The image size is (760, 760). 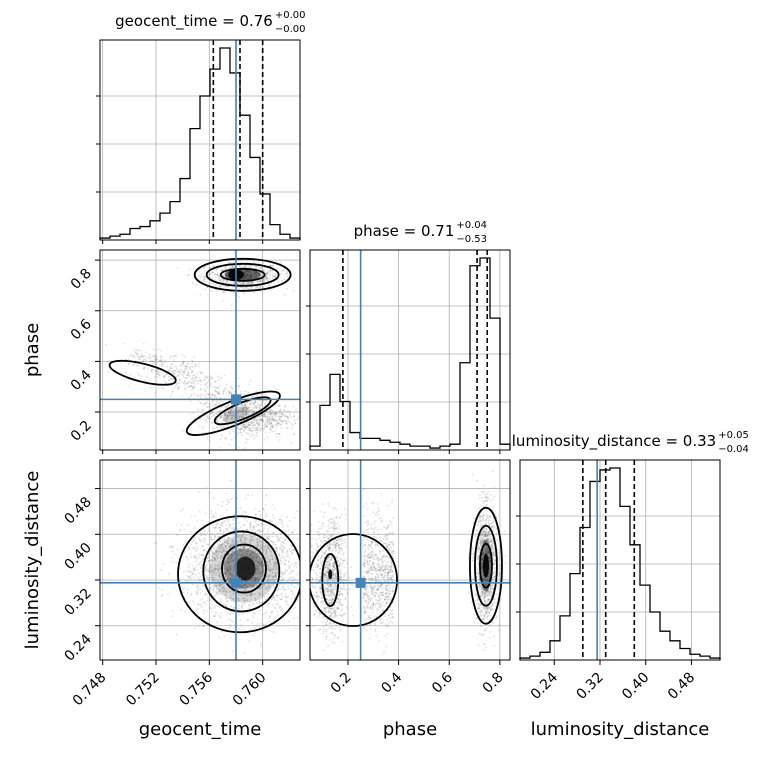 I want to click on contour-line, so click(x=242, y=274).